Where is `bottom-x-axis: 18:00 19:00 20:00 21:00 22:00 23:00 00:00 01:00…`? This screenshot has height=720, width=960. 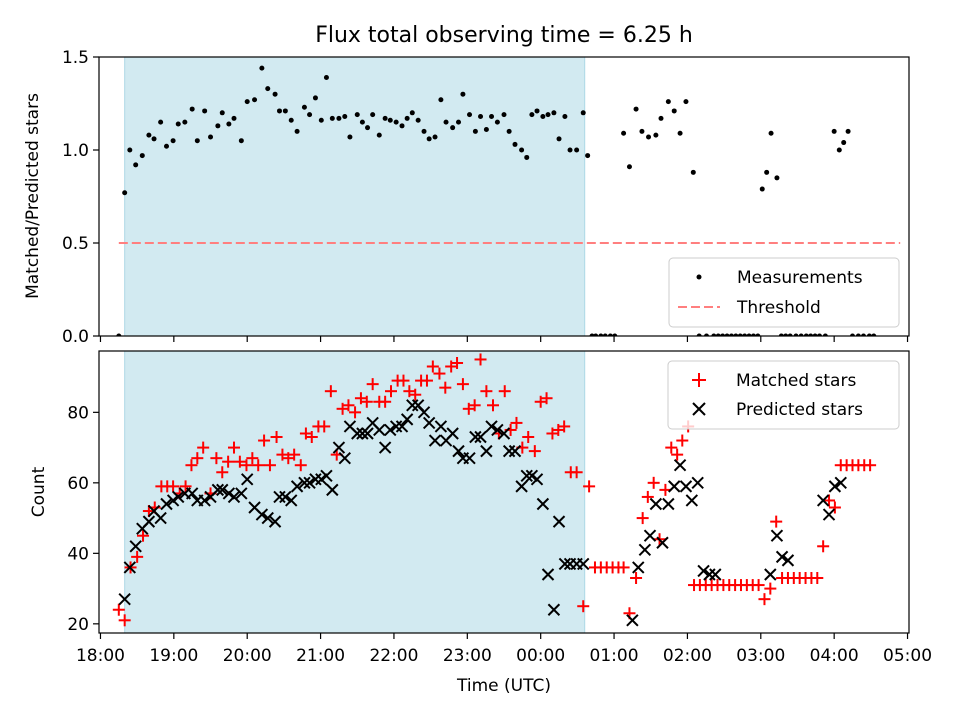
bottom-x-axis: 18:00 19:00 20:00 21:00 22:00 23:00 00:00 01:00… is located at coordinates (504, 649).